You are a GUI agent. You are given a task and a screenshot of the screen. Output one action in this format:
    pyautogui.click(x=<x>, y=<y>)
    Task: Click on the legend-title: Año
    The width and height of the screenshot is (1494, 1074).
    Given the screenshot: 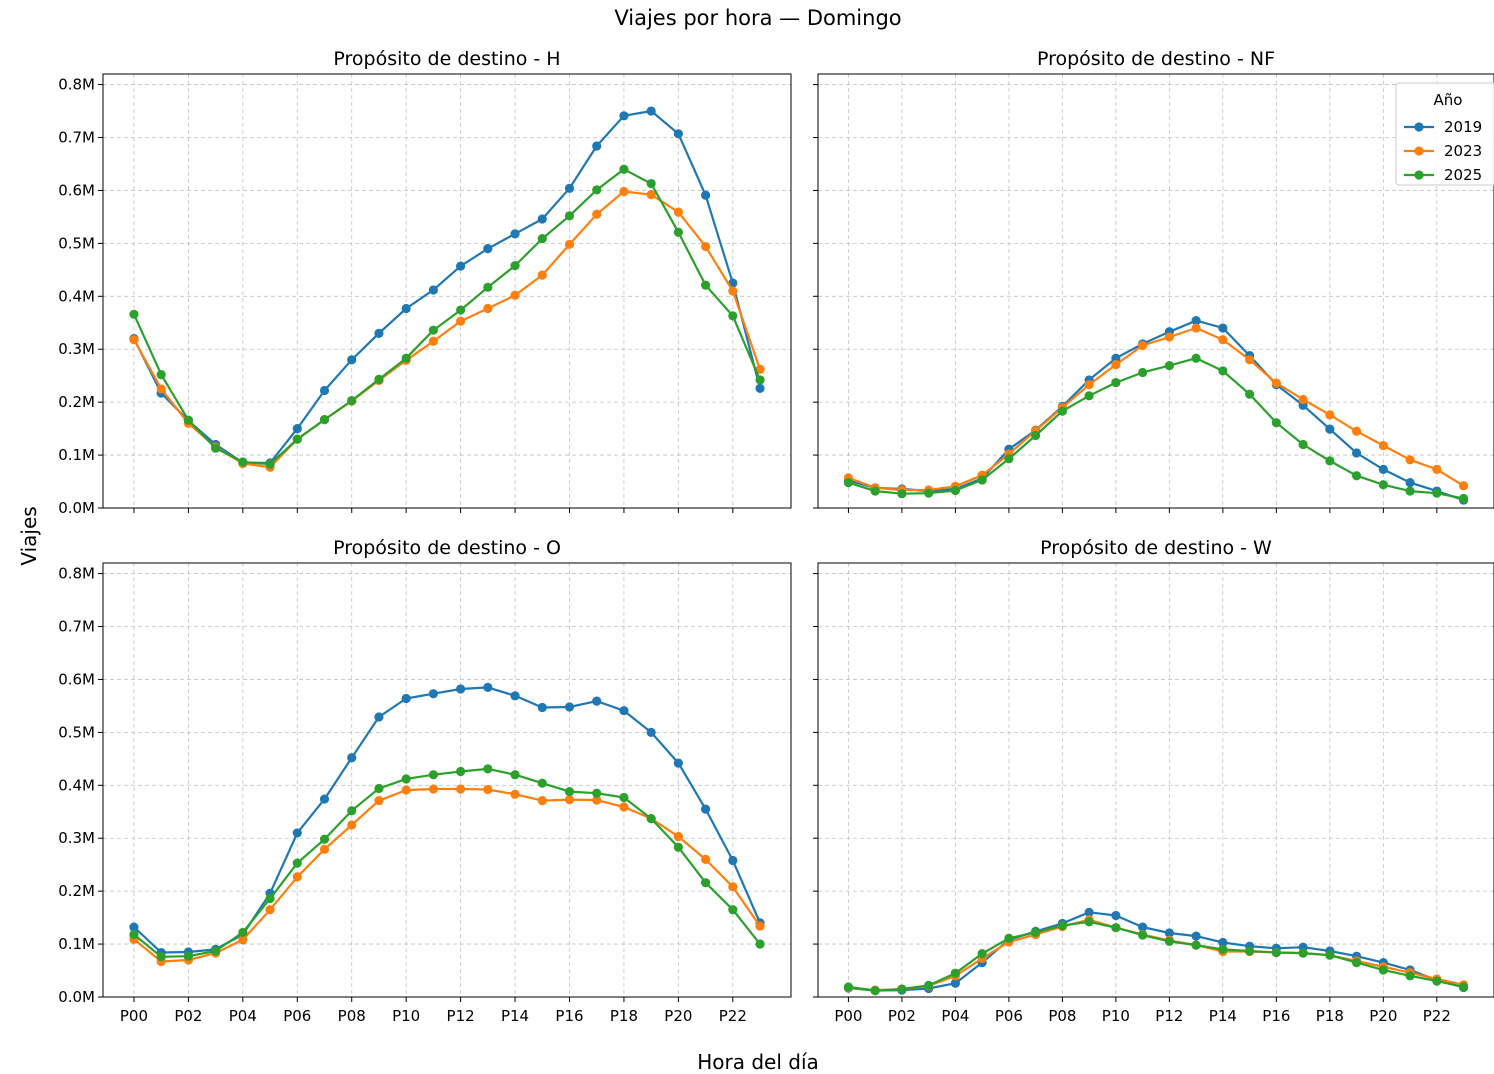 What is the action you would take?
    pyautogui.click(x=1448, y=100)
    